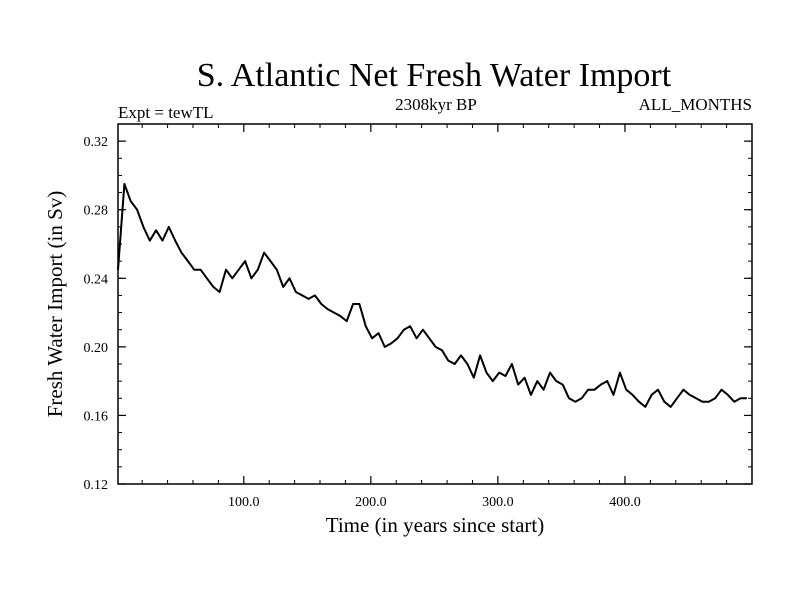 This screenshot has width=800, height=600. What do you see at coordinates (96, 211) in the screenshot?
I see `y-tick-label: 0.28` at bounding box center [96, 211].